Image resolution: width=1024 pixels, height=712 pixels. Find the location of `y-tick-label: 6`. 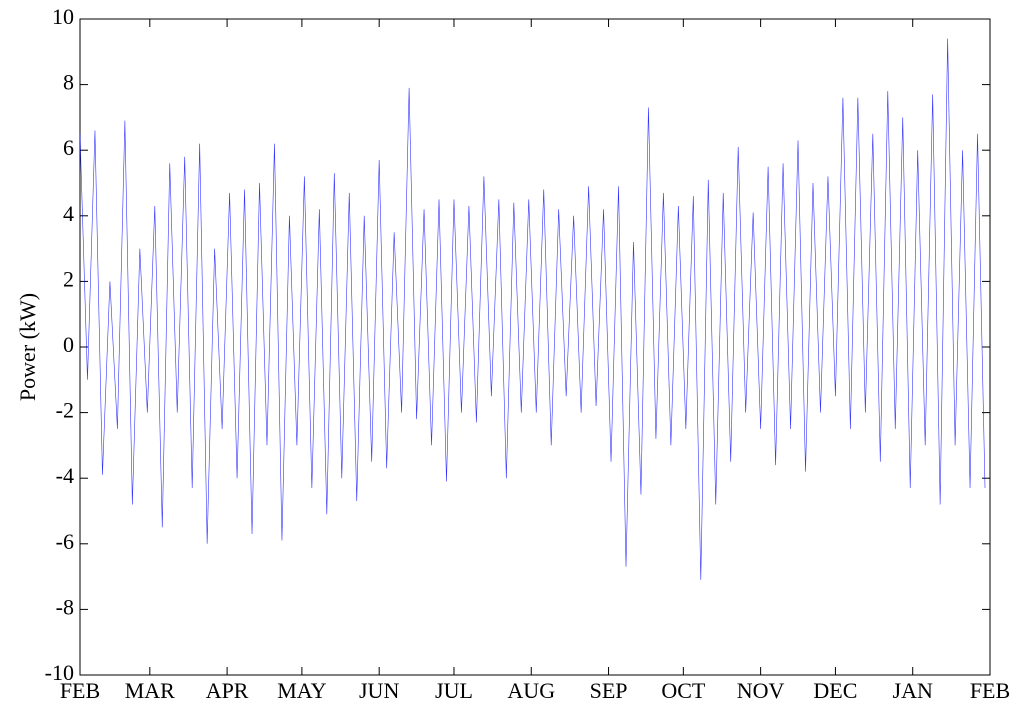

y-tick-label: 6 is located at coordinates (68, 147).